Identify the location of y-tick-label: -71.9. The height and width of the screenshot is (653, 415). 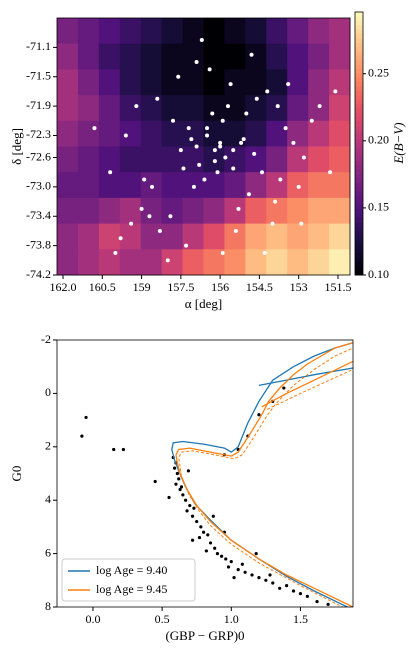
(38, 105).